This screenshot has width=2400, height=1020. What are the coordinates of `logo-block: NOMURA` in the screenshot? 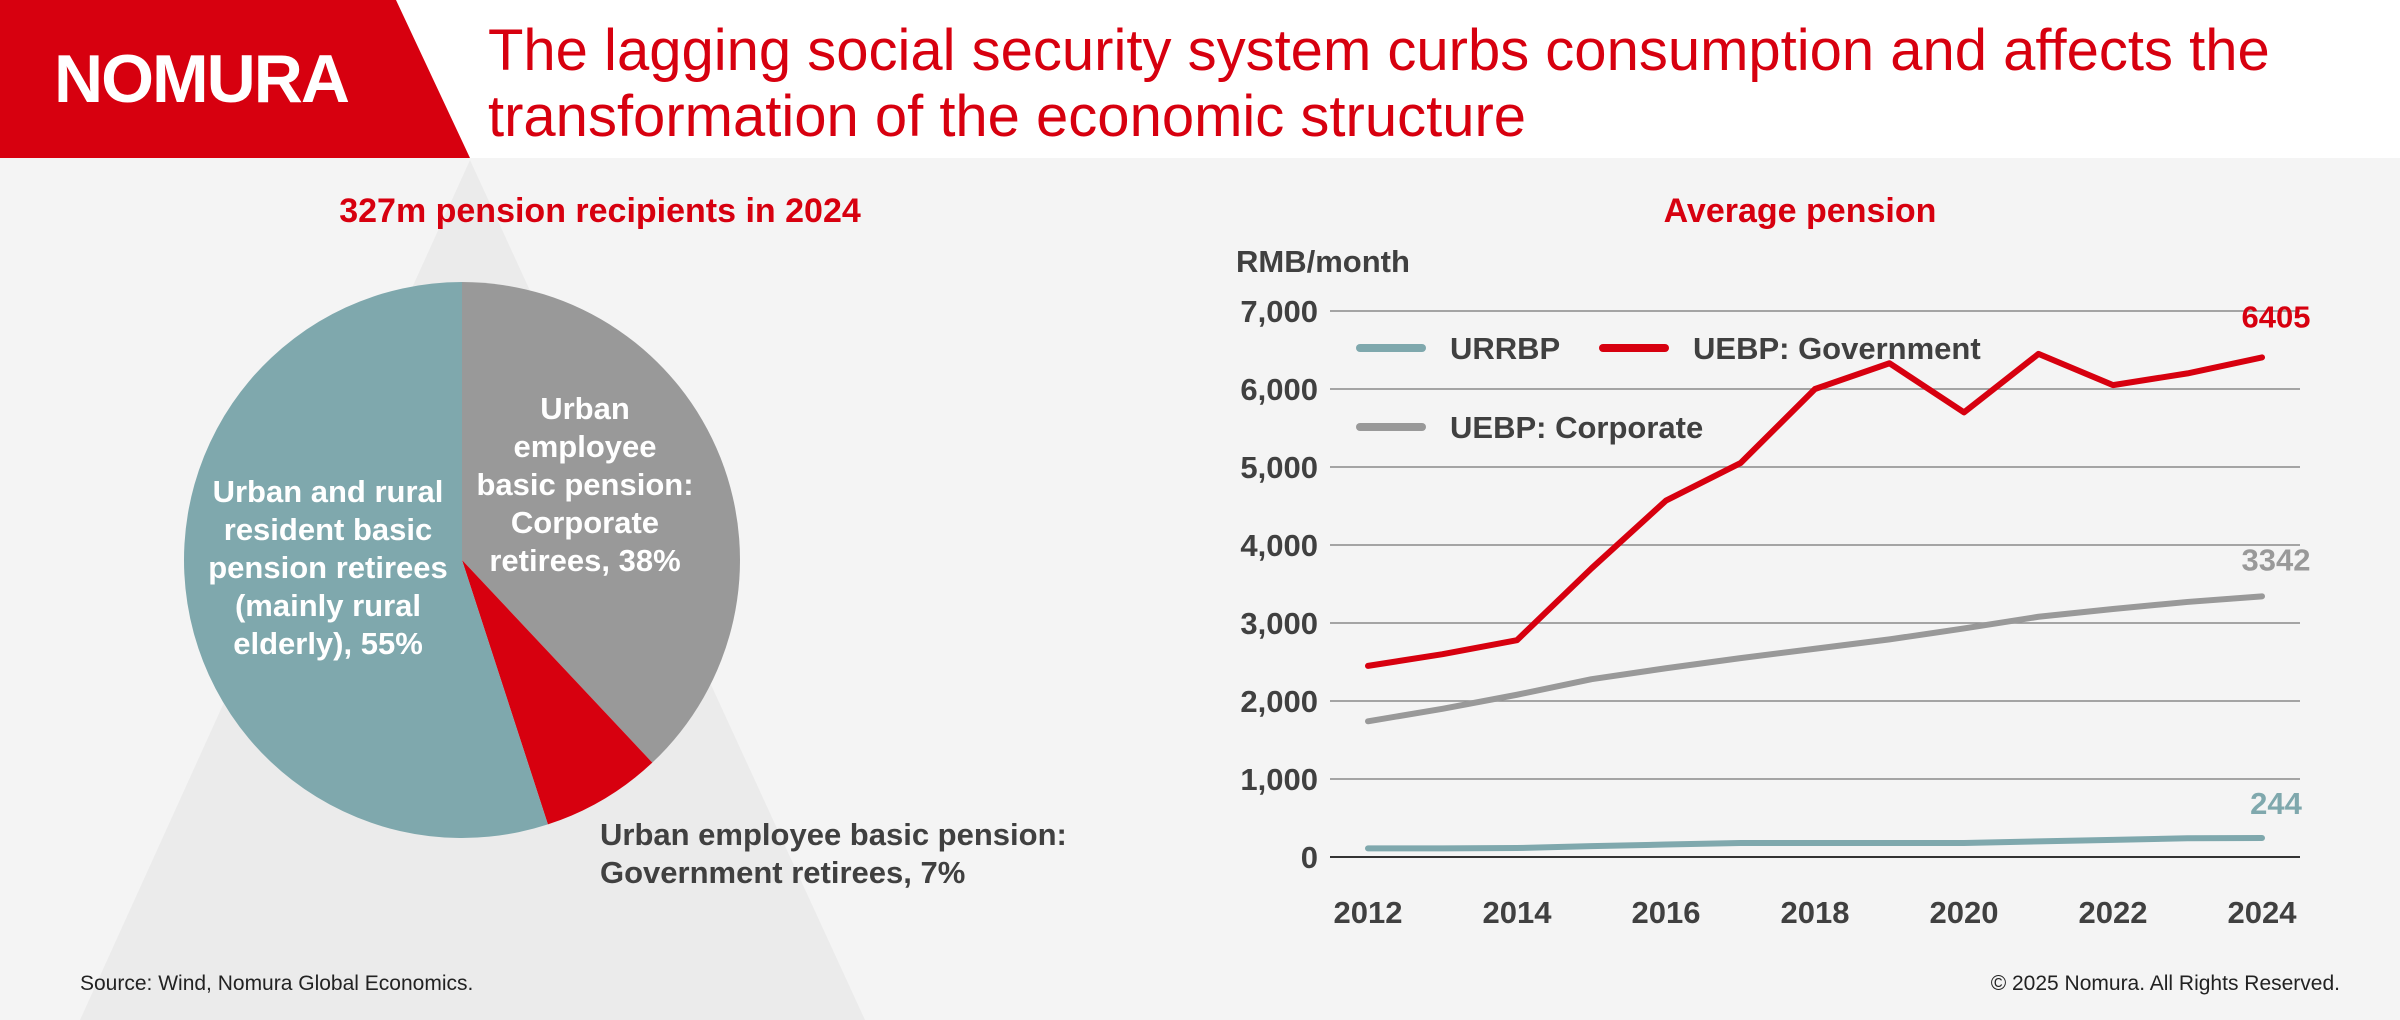 It's located at (235, 79).